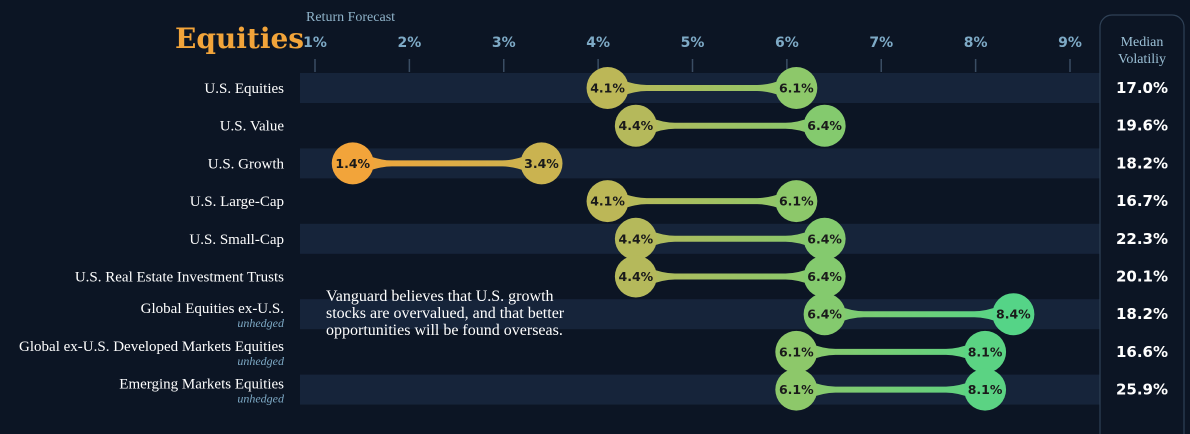  Describe the element at coordinates (1142, 390) in the screenshot. I see `volatility-value: 25.9%` at that location.